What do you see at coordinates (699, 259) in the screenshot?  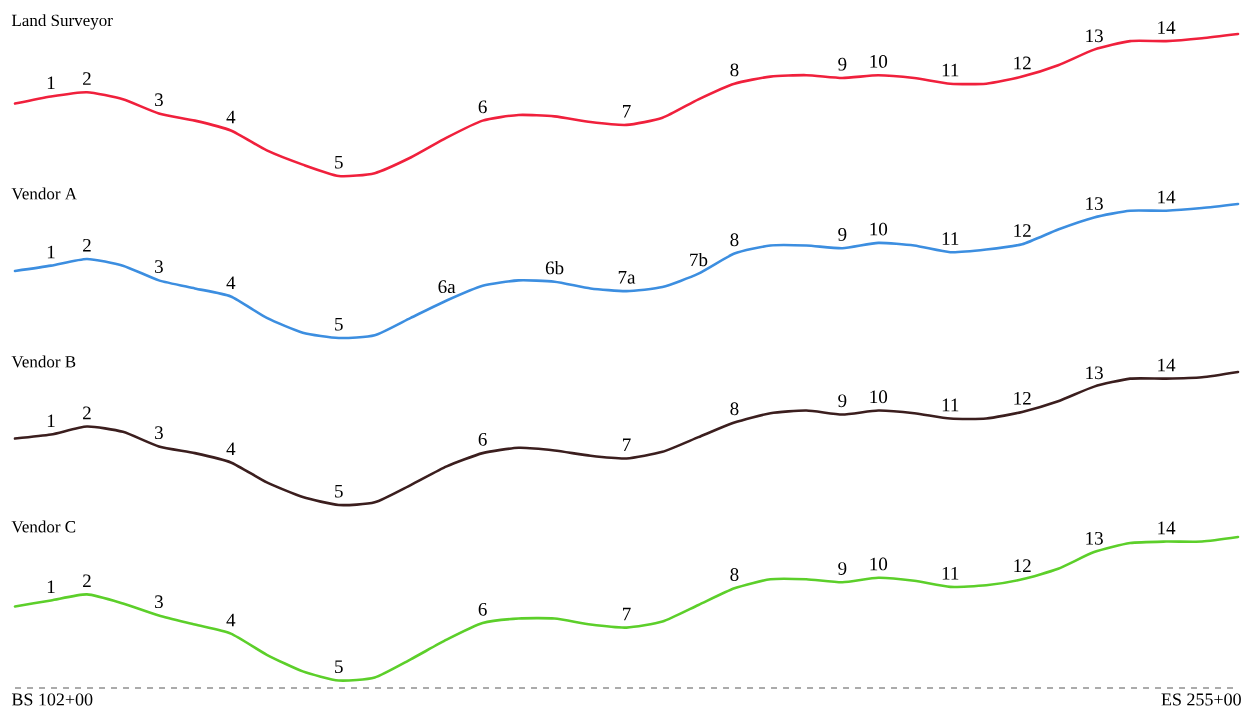 I see `x-tick-label: 7b` at bounding box center [699, 259].